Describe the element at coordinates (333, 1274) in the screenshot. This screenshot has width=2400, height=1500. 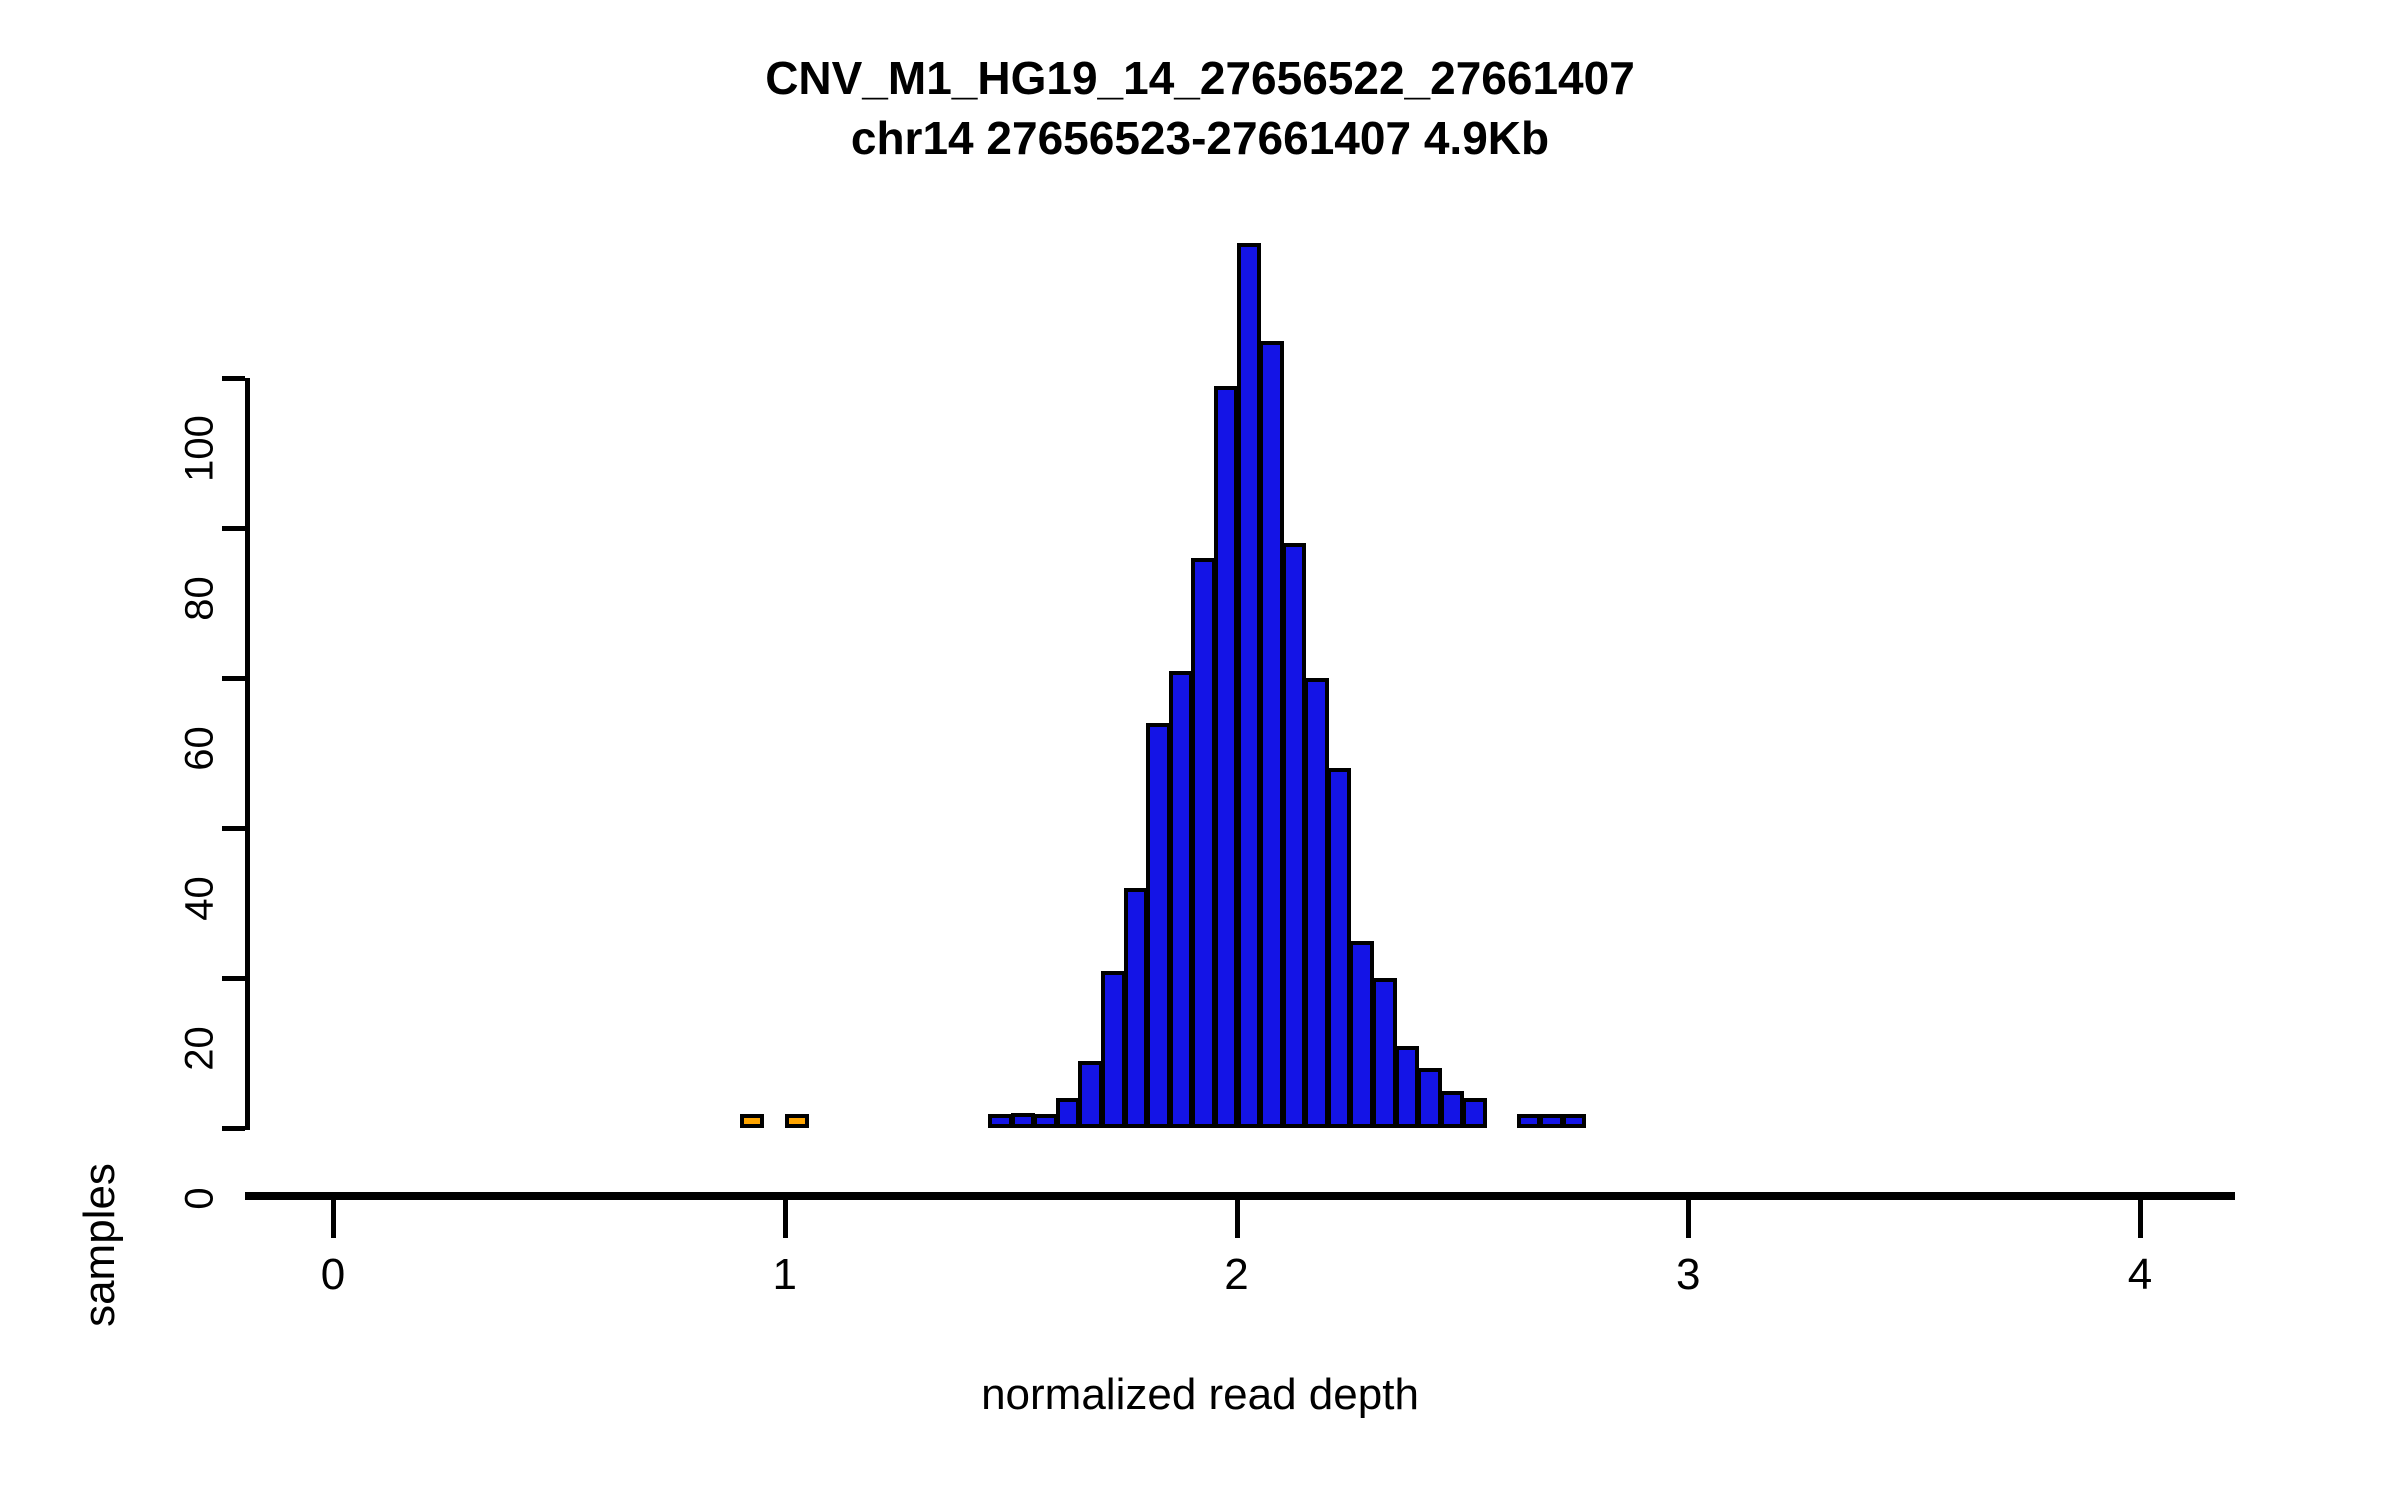
I see `x-tick-label: 0` at that location.